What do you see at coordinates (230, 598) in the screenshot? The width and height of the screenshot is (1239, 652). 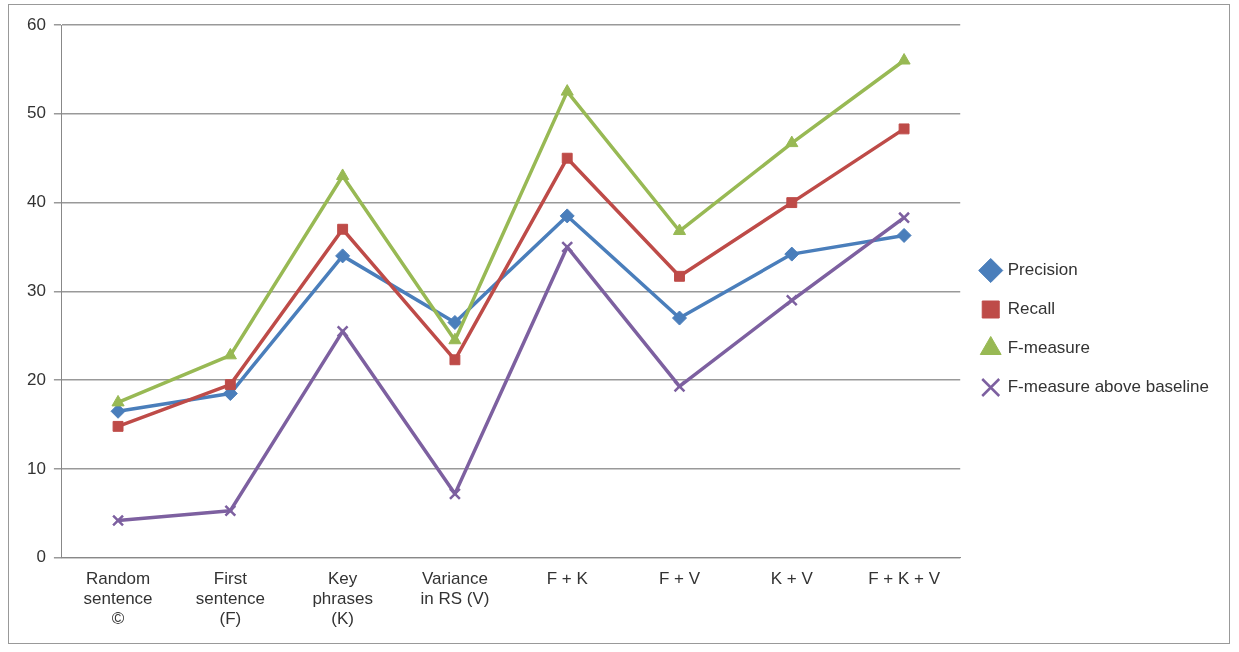 I see `x-tick-label: First sentence (F)` at bounding box center [230, 598].